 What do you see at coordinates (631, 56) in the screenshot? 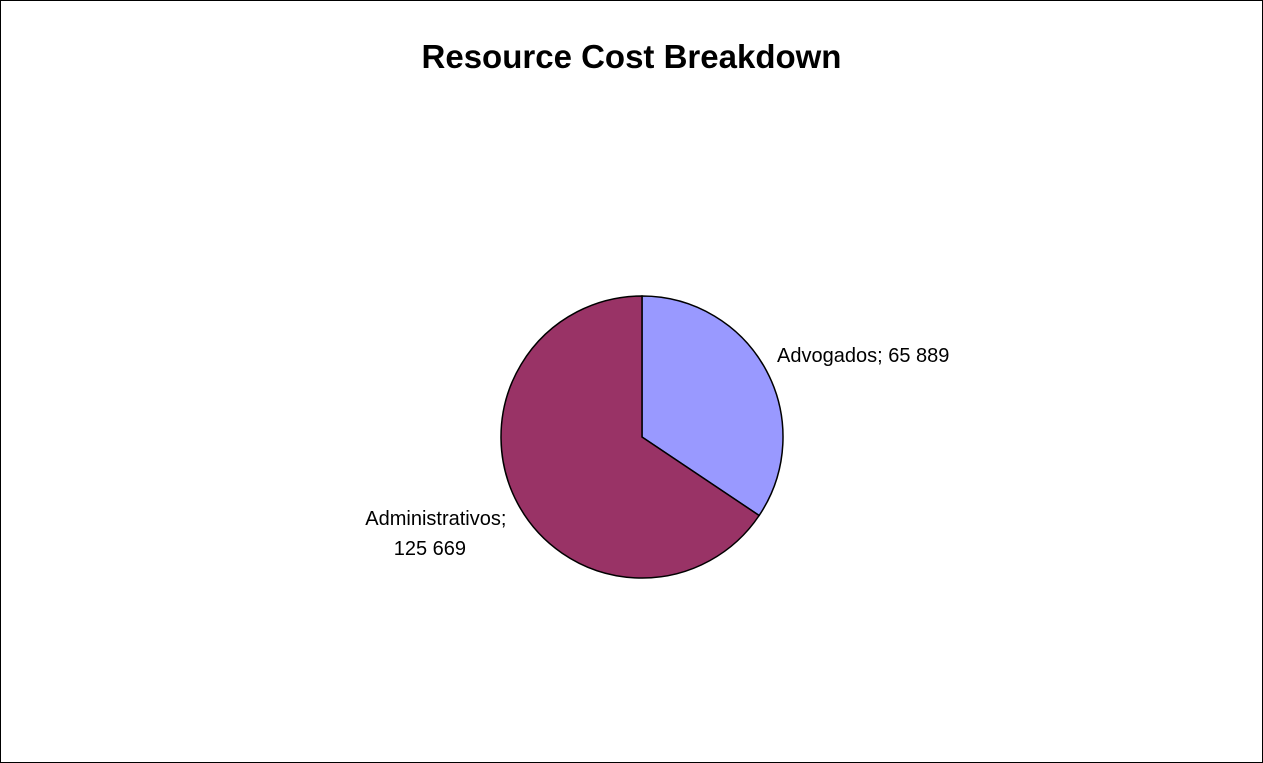
I see `chart-title: Resource Cost Breakdown` at bounding box center [631, 56].